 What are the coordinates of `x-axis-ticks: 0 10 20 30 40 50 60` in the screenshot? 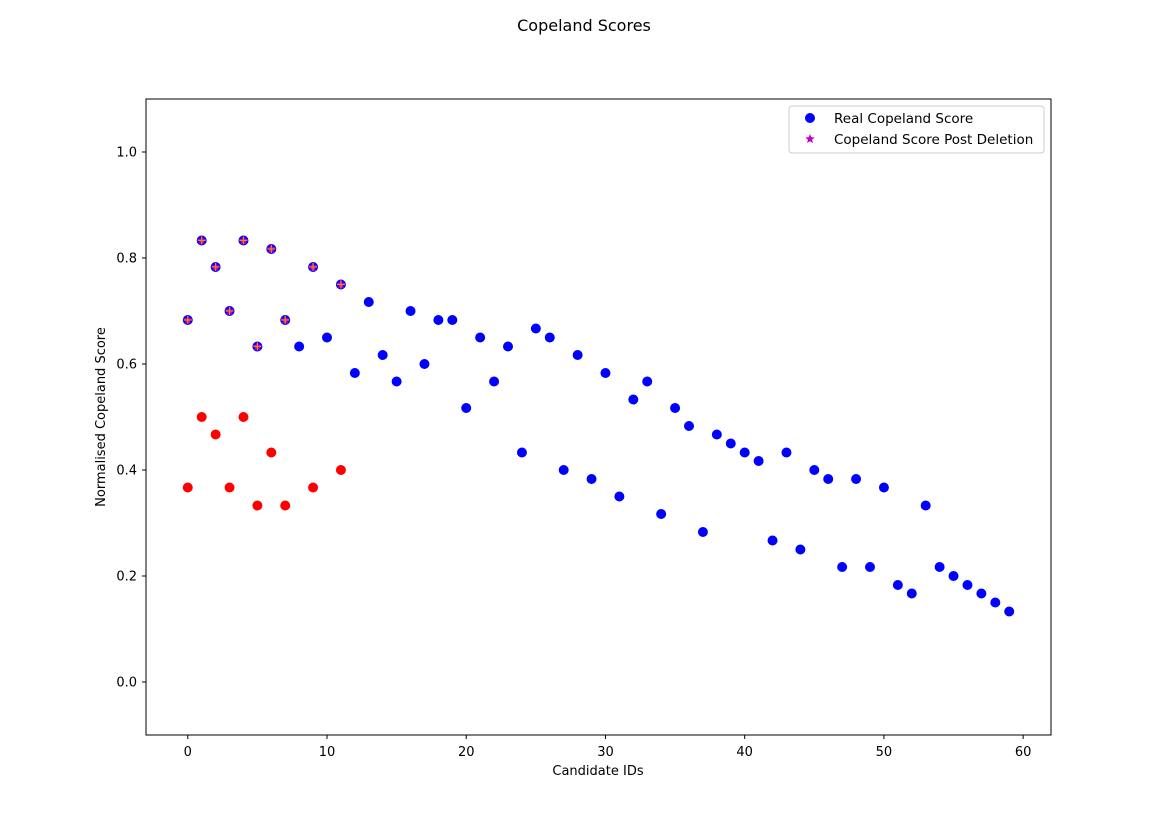 It's located at (608, 747).